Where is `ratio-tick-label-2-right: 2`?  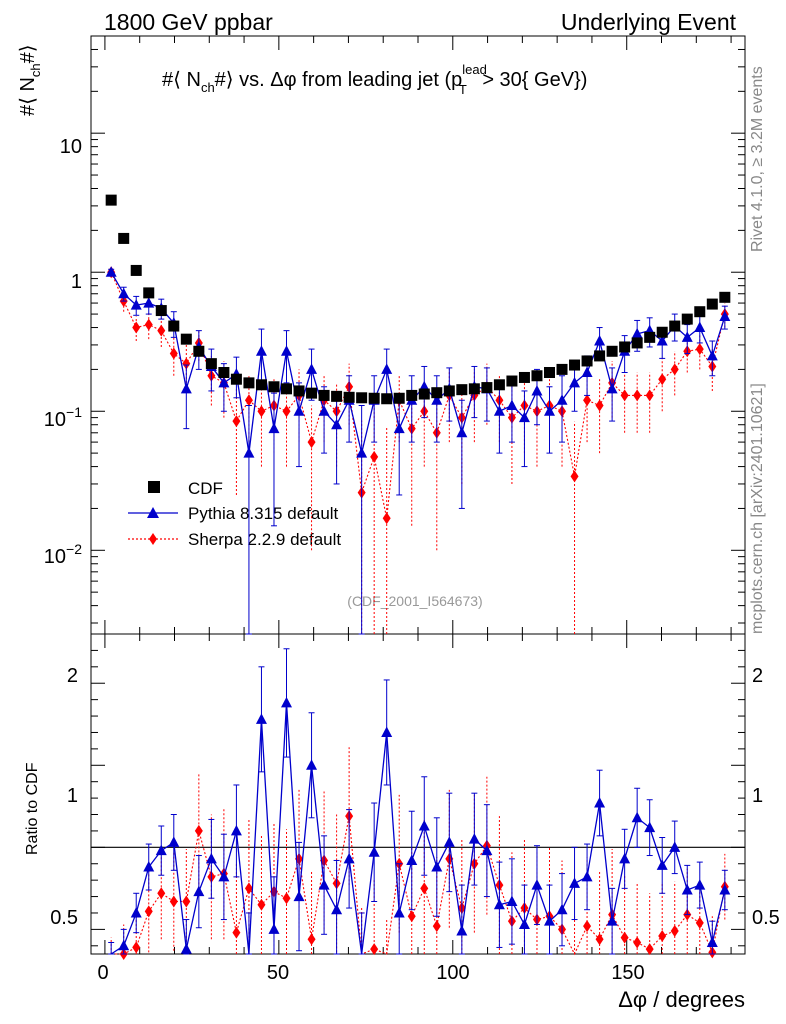
ratio-tick-label-2-right: 2 is located at coordinates (757, 676).